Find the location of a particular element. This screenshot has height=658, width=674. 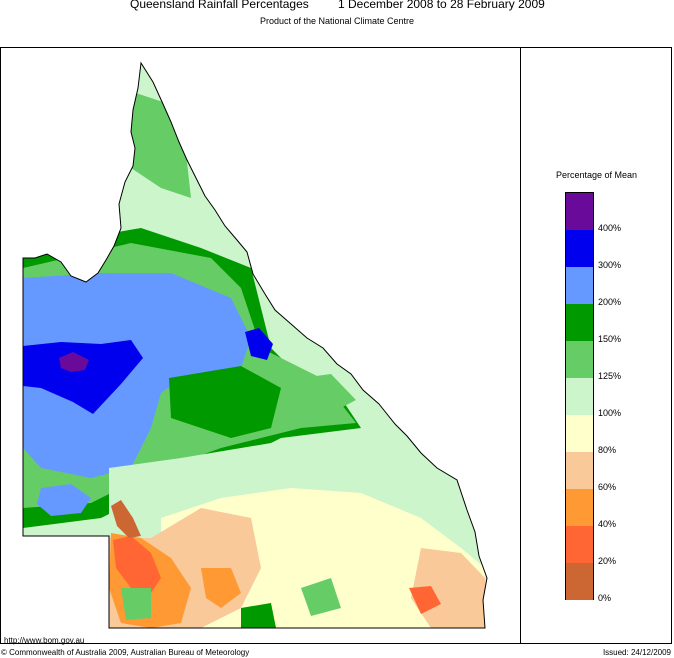

legend-label: 125% is located at coordinates (610, 376).